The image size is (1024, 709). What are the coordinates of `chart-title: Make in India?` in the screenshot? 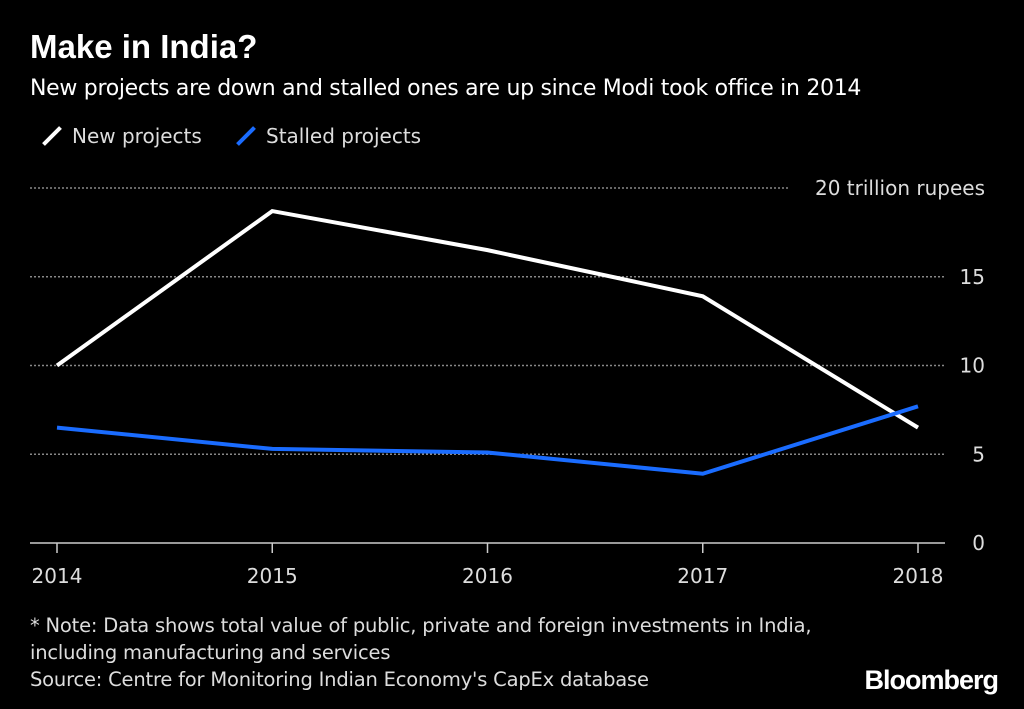 It's located at (144, 46).